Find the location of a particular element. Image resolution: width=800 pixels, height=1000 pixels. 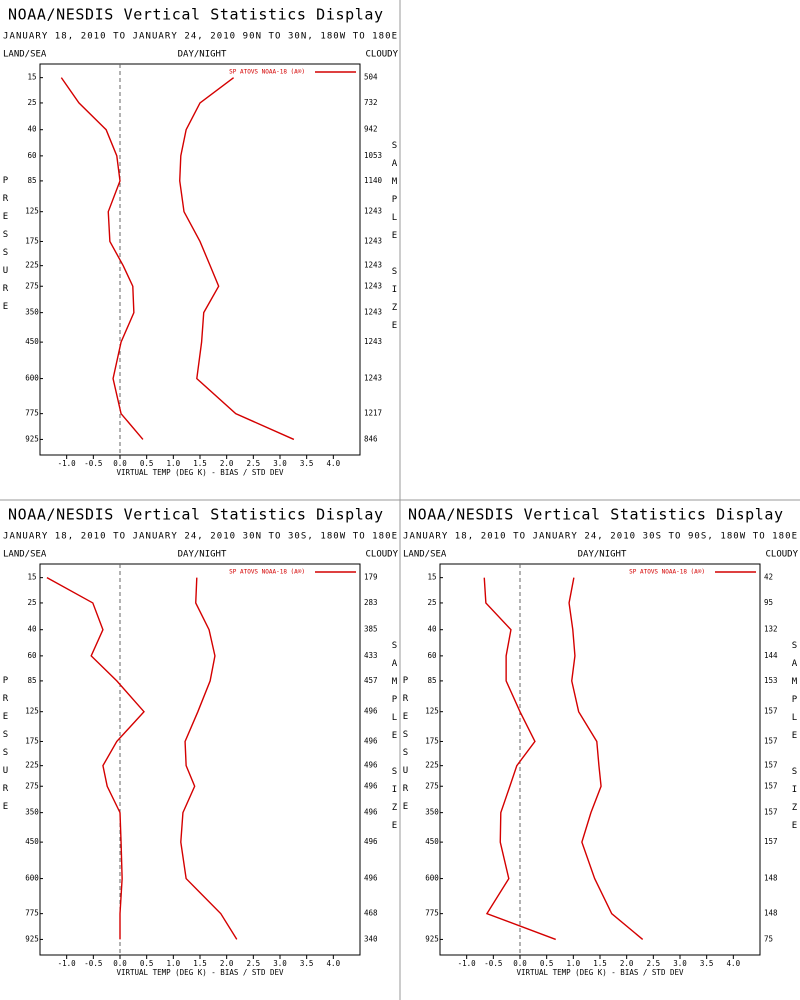

sample-size: 846 is located at coordinates (371, 438).